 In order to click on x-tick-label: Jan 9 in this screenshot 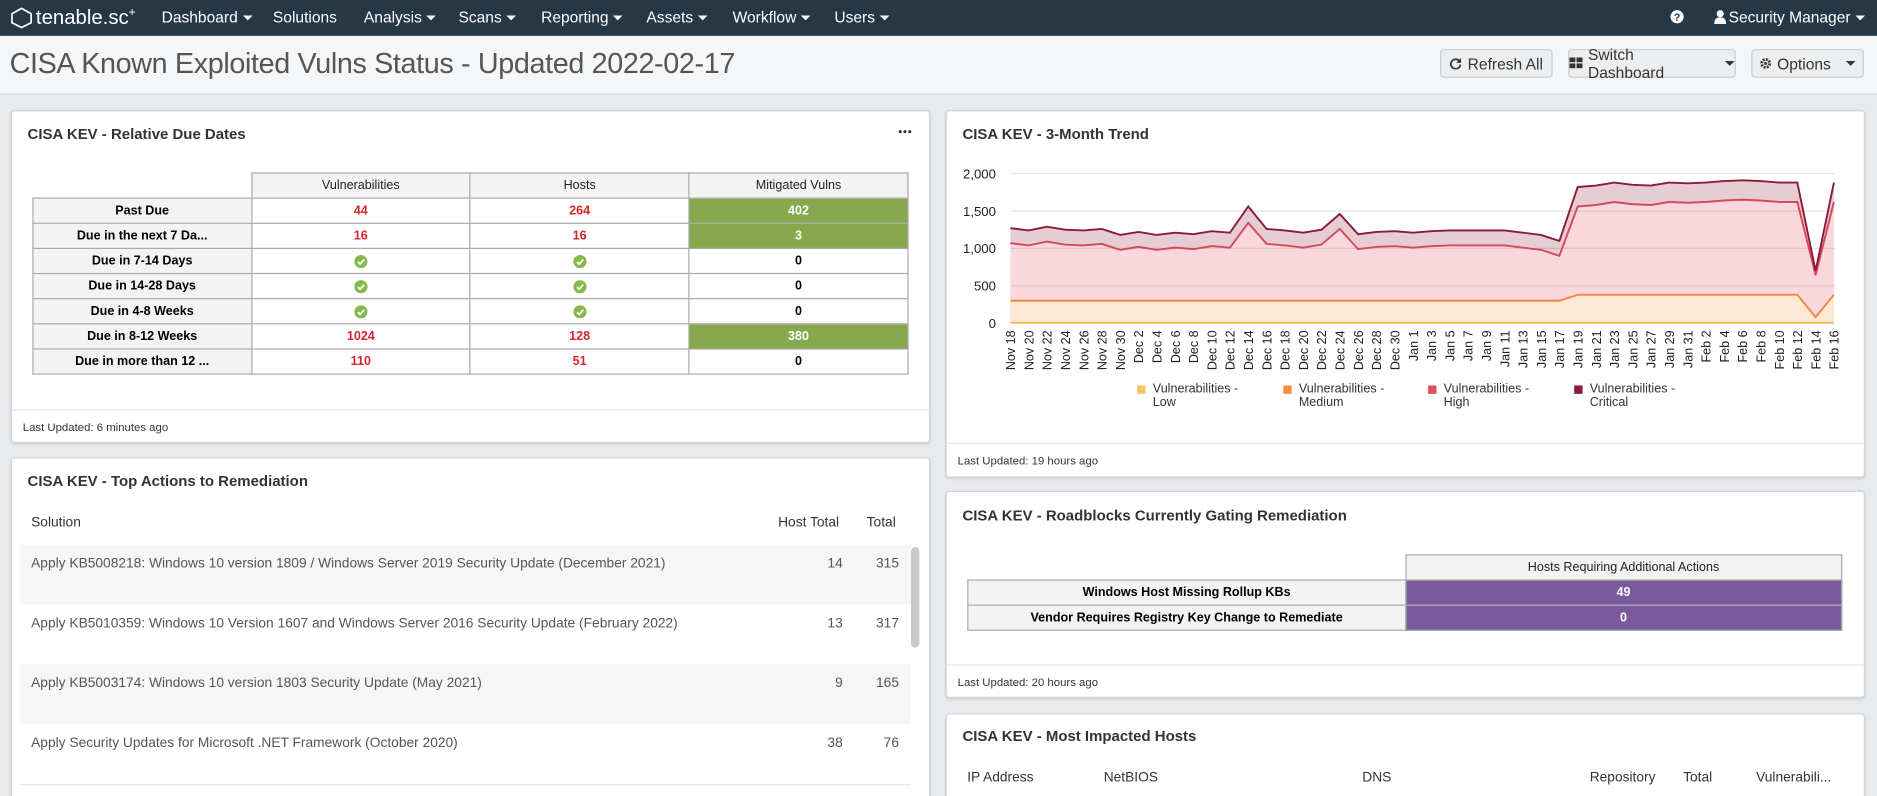, I will do `click(1487, 345)`.